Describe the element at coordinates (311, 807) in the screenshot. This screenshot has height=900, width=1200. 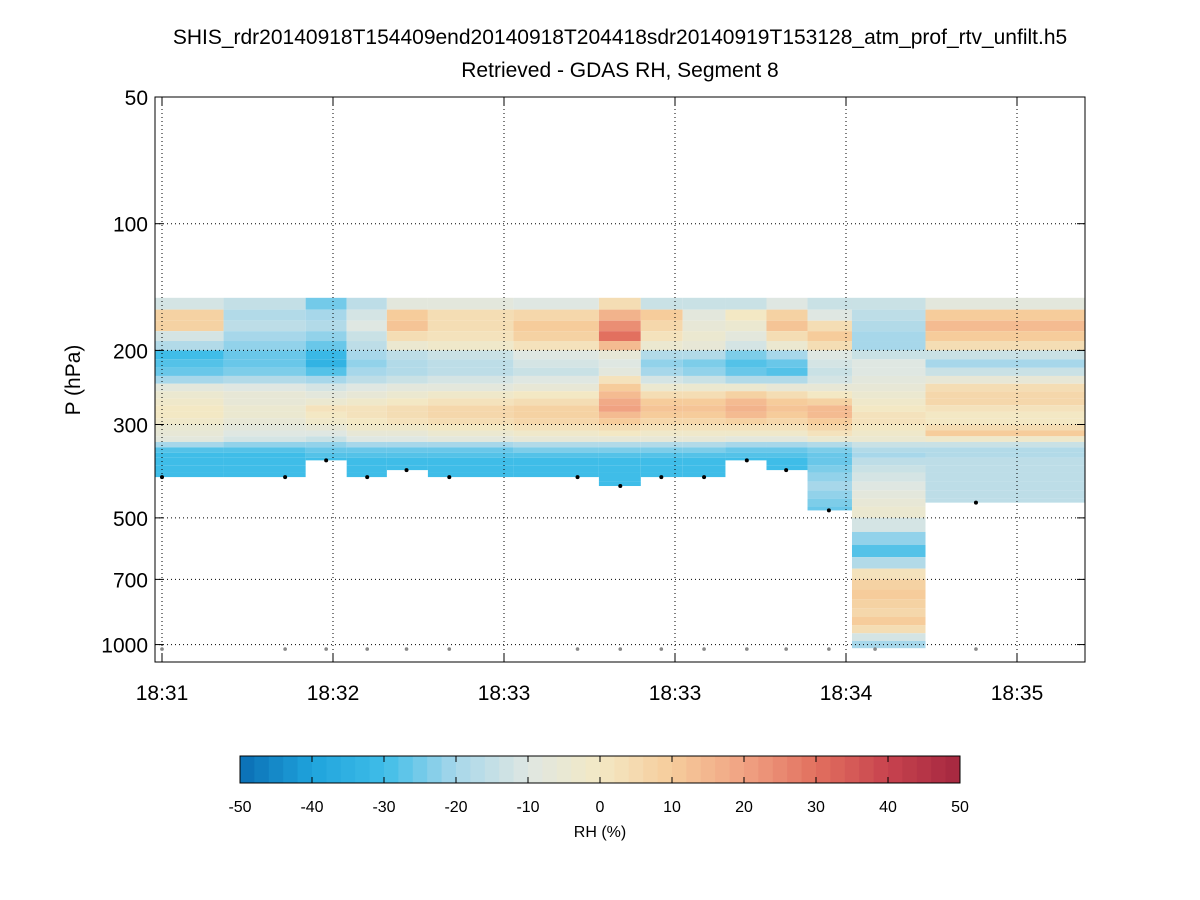
I see `colorbar-tick-label: -40` at that location.